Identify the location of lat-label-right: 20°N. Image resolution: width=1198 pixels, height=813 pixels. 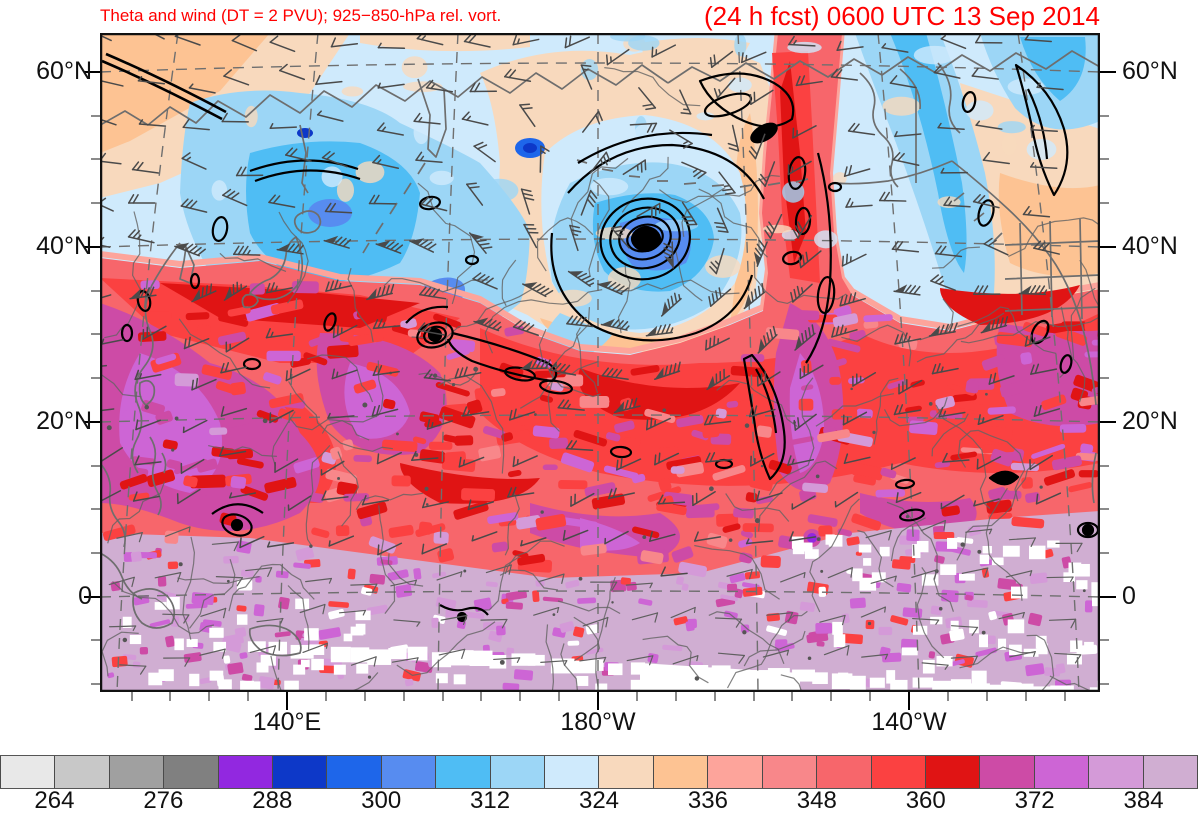
(1150, 420).